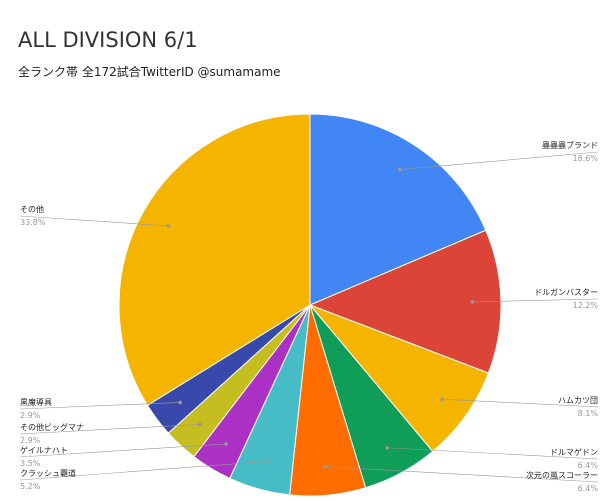 Image resolution: width=604 pixels, height=501 pixels. Describe the element at coordinates (578, 400) in the screenshot. I see `legend-label: ハムカツ団` at that location.